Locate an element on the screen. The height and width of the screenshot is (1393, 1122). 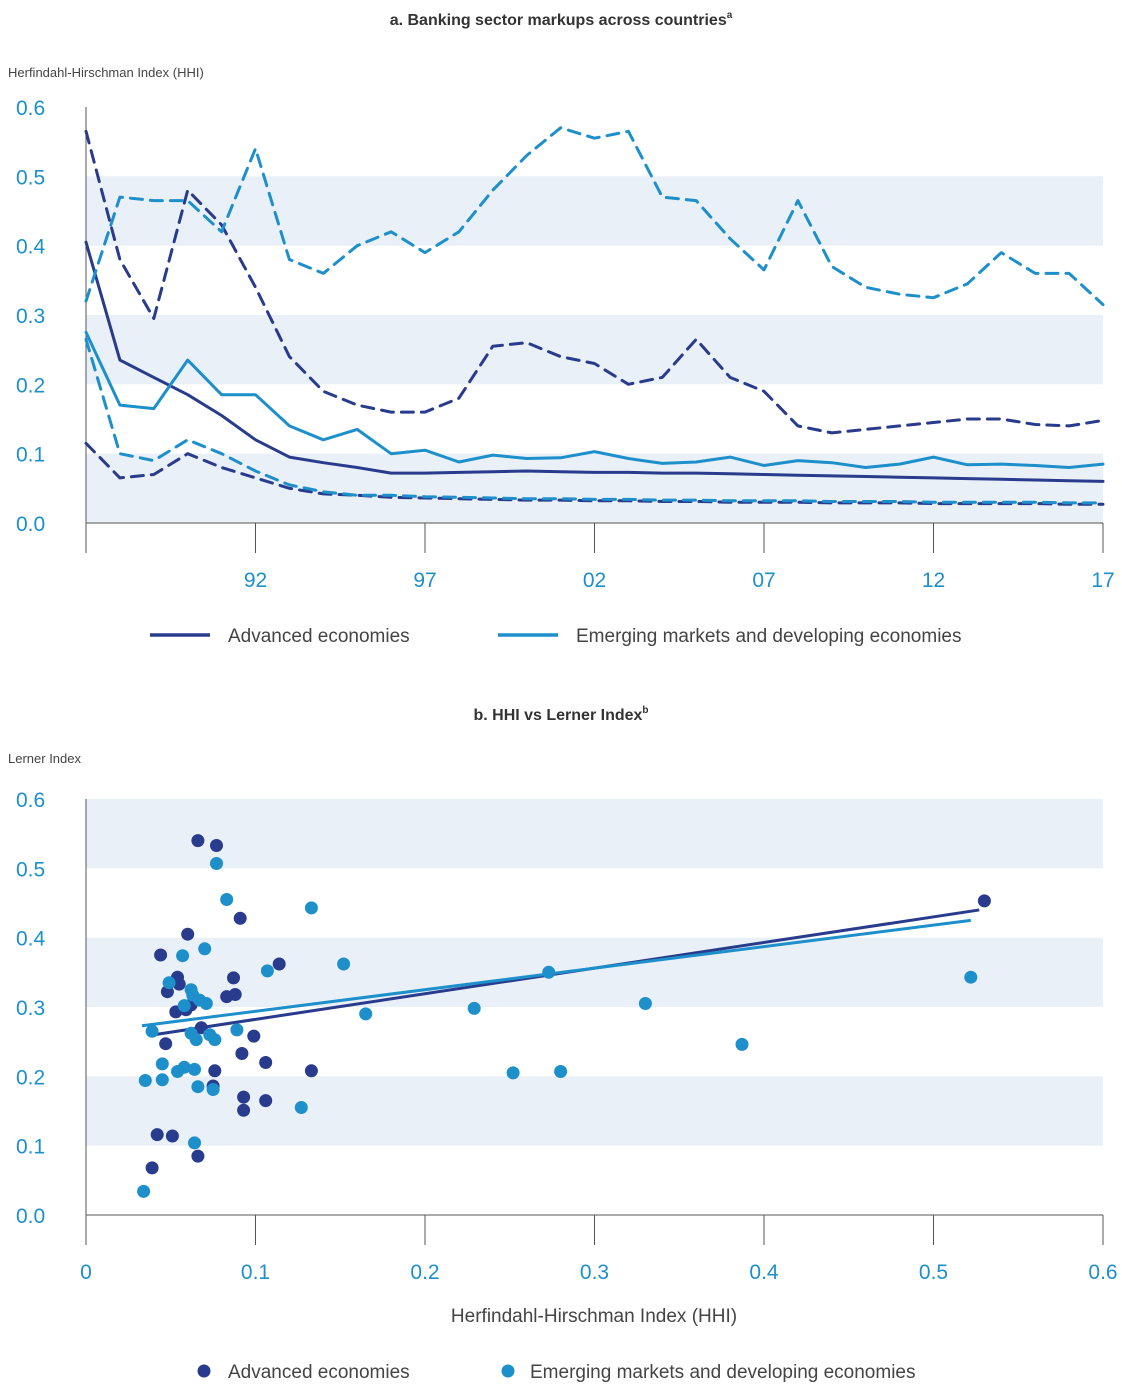
panel-a-y-ticks: 0.0 0.1 0.2 0.3 0.4 0.5 0.6 is located at coordinates (31, 316).